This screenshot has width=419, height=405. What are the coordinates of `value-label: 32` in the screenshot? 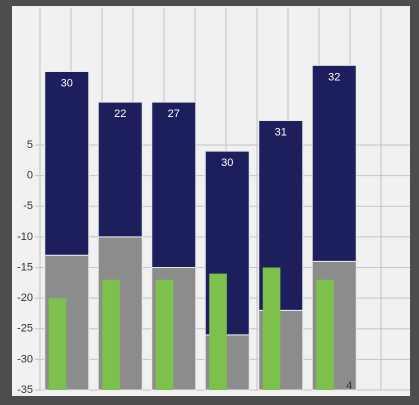 It's located at (334, 77).